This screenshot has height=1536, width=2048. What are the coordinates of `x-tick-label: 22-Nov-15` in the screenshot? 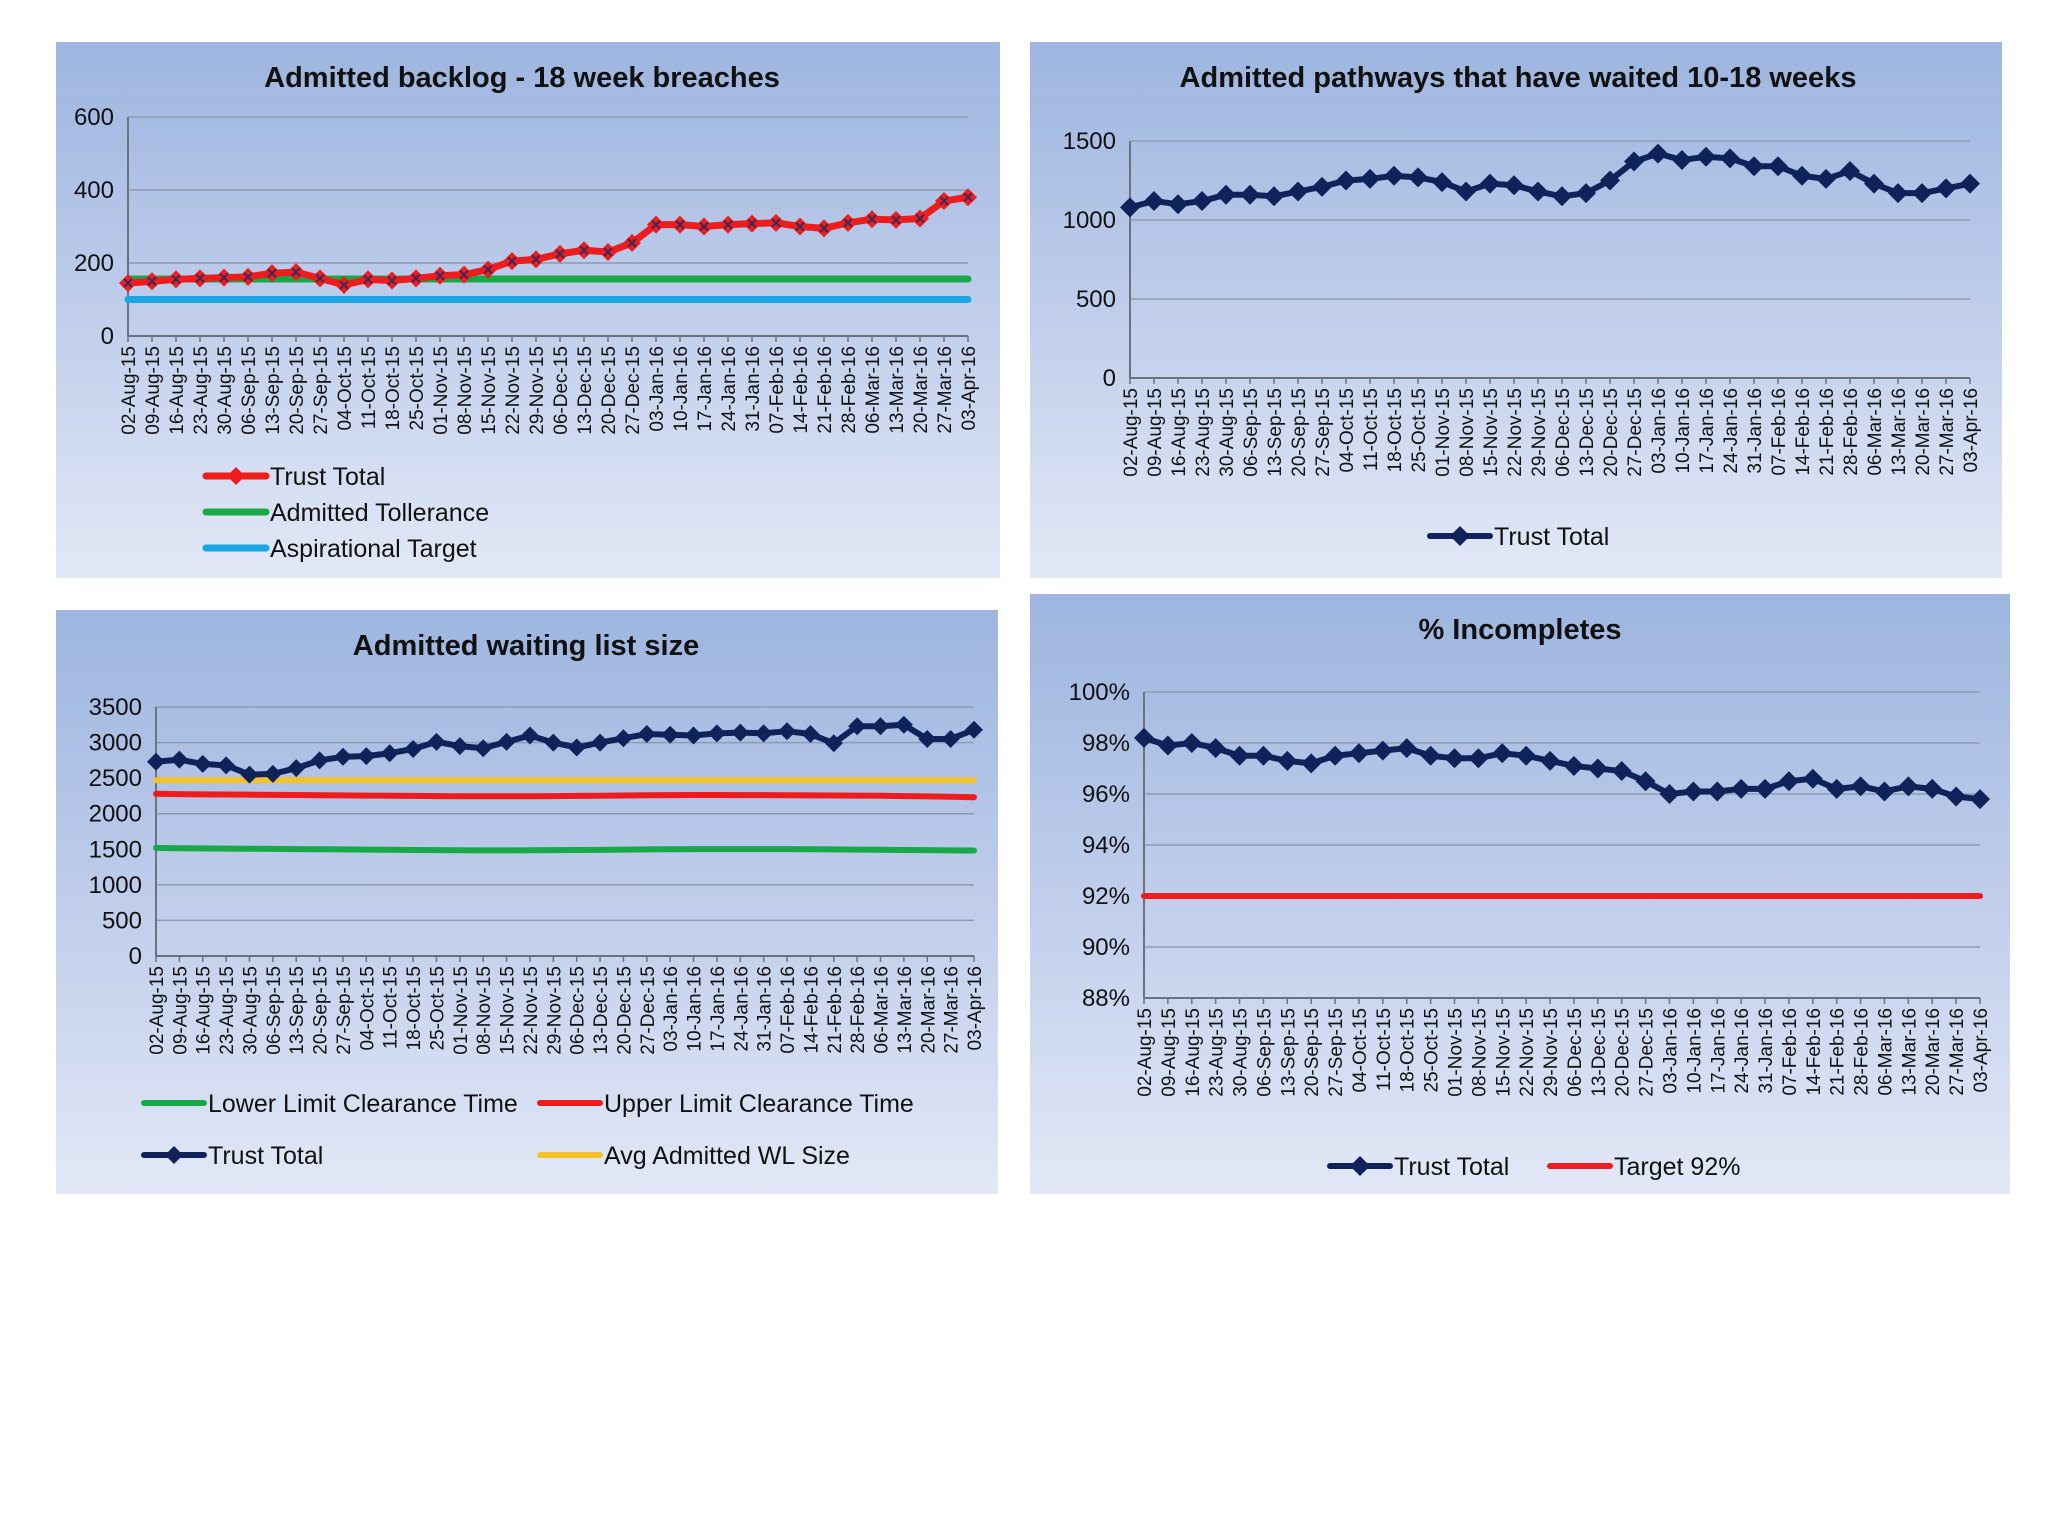 It's located at (531, 1010).